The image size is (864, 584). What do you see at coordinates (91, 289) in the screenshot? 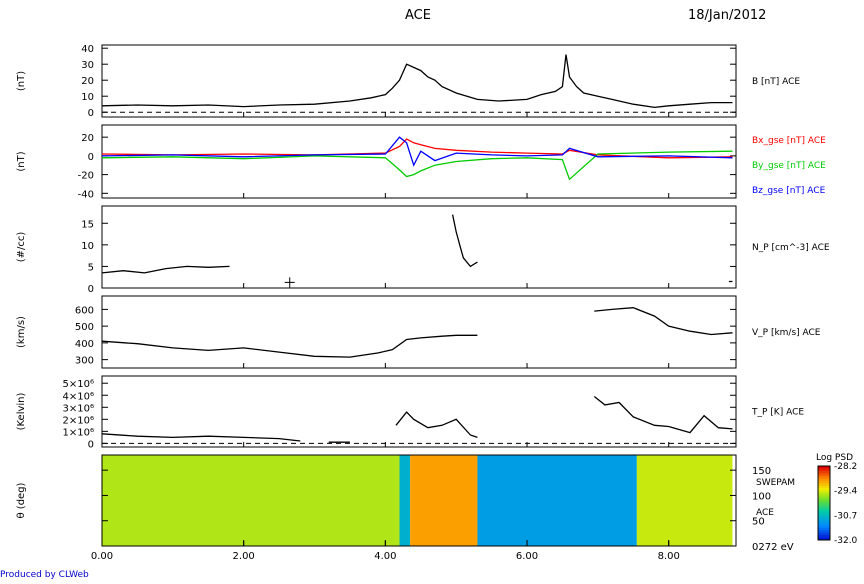
I see `panel-np-ytick-label: 0` at bounding box center [91, 289].